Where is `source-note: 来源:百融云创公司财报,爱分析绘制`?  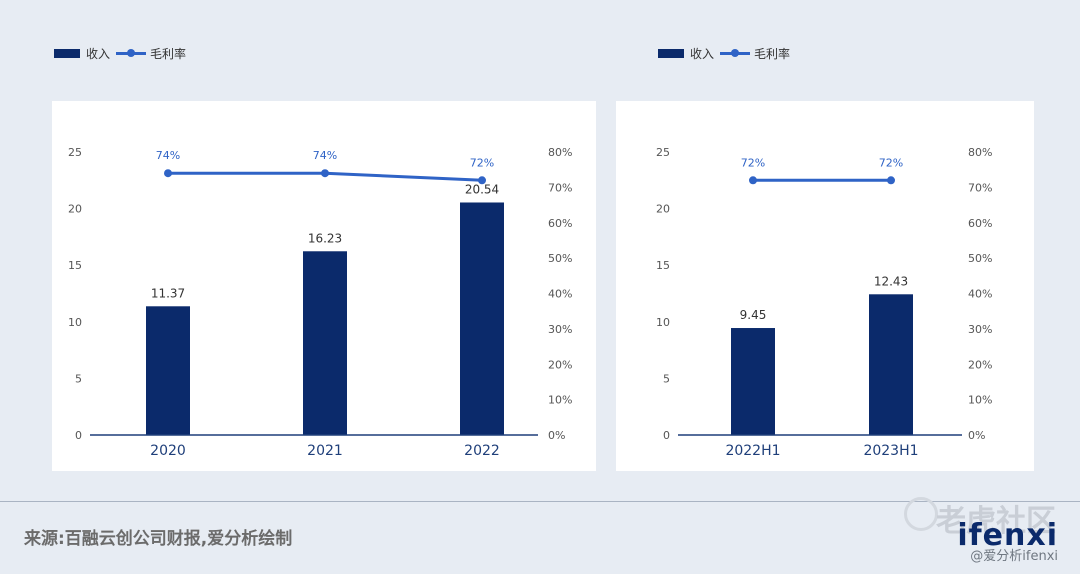 source-note: 来源:百融云创公司财报,爱分析绘制 is located at coordinates (158, 539).